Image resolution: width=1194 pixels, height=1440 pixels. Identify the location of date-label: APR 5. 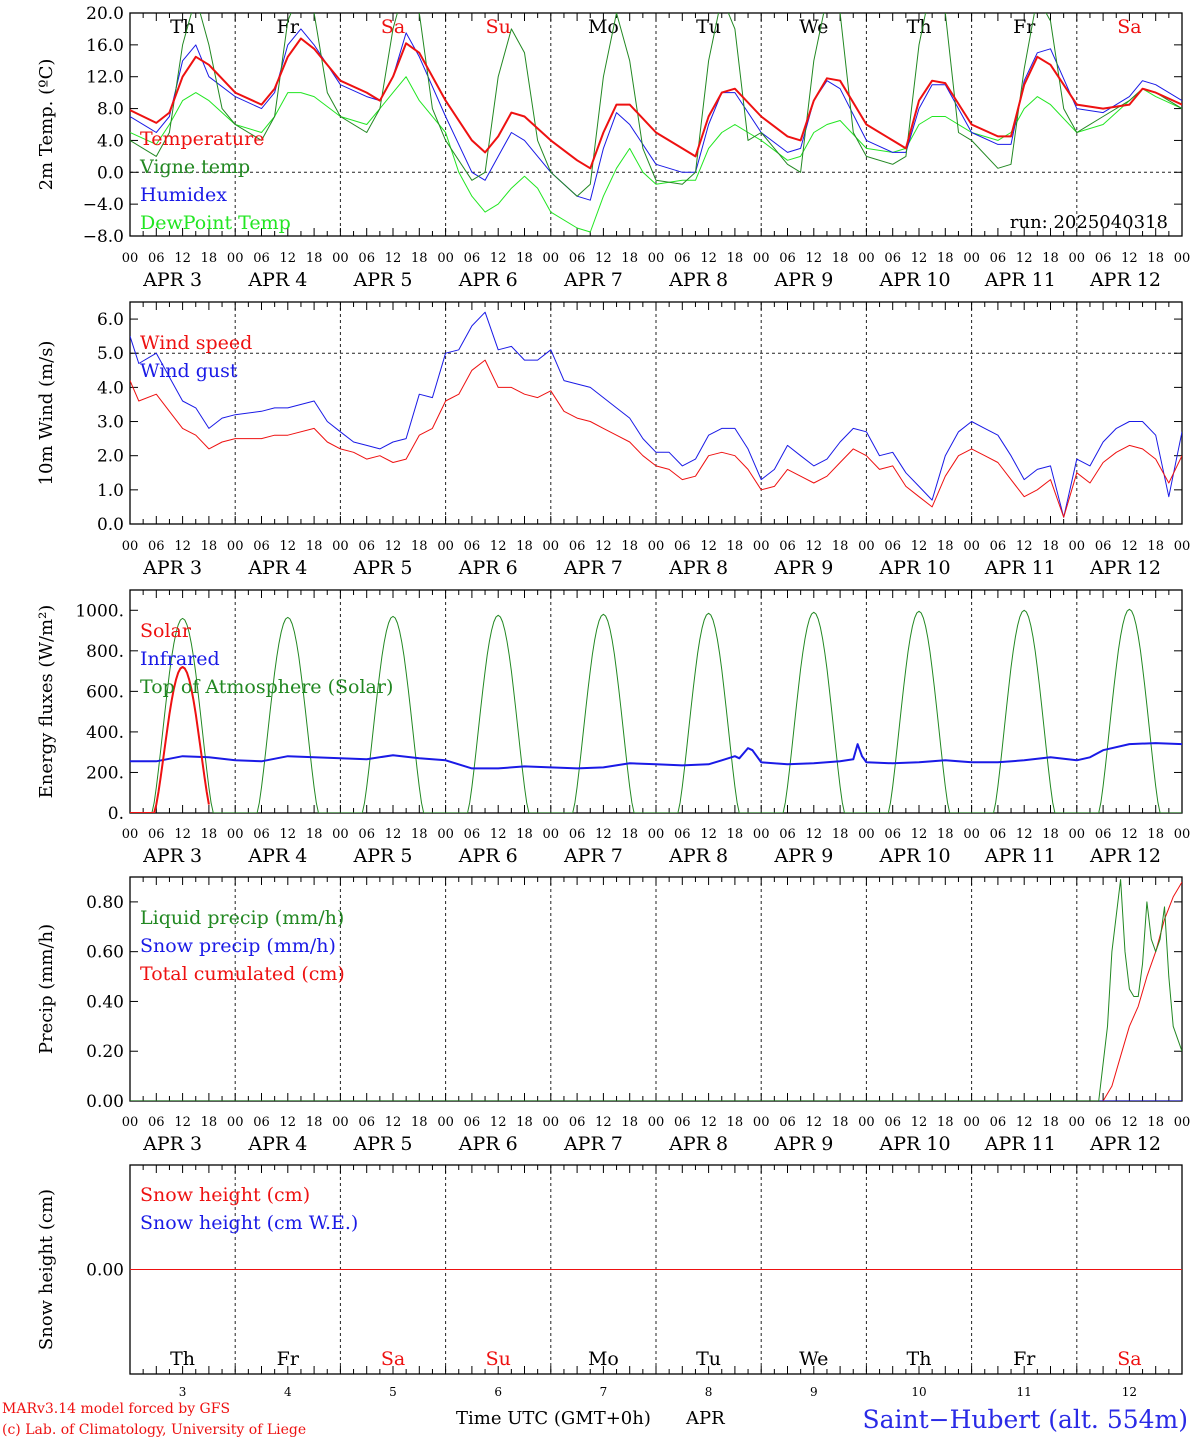
(383, 568).